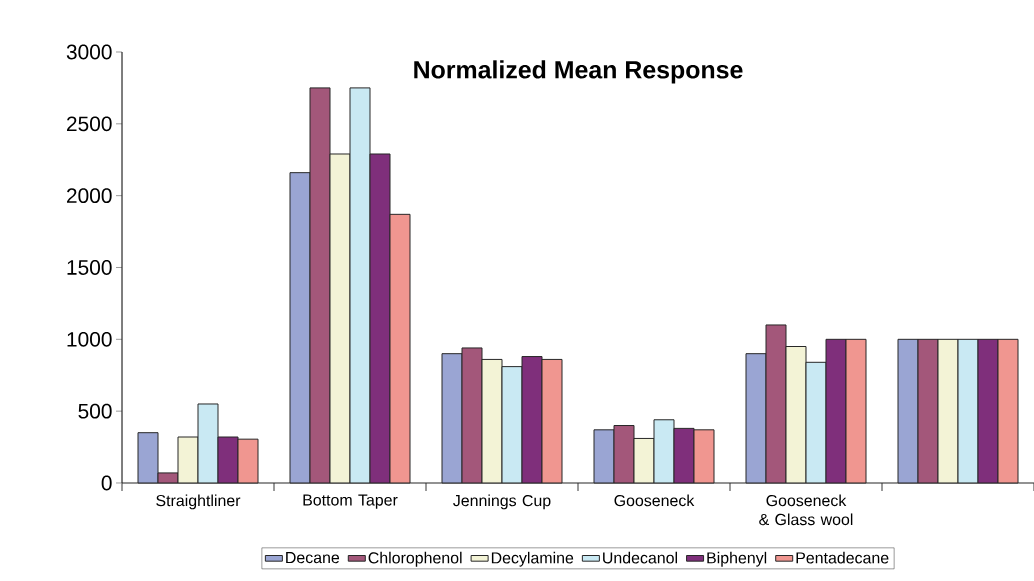  Describe the element at coordinates (737, 559) in the screenshot. I see `legend-label: Biphenyl` at that location.